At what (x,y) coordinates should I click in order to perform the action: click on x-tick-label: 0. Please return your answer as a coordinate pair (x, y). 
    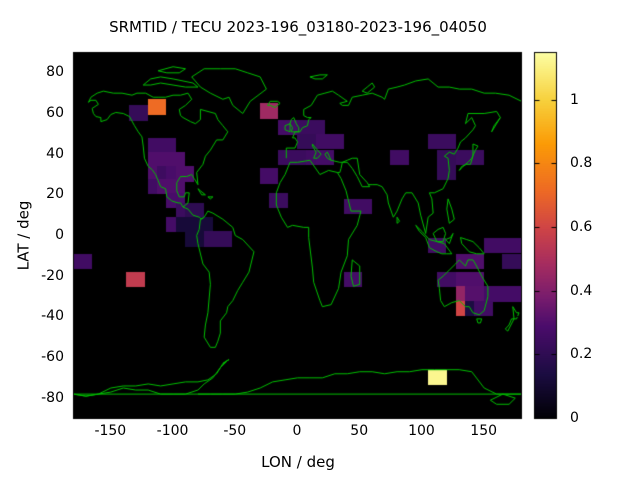
    Looking at the image, I should click on (297, 431).